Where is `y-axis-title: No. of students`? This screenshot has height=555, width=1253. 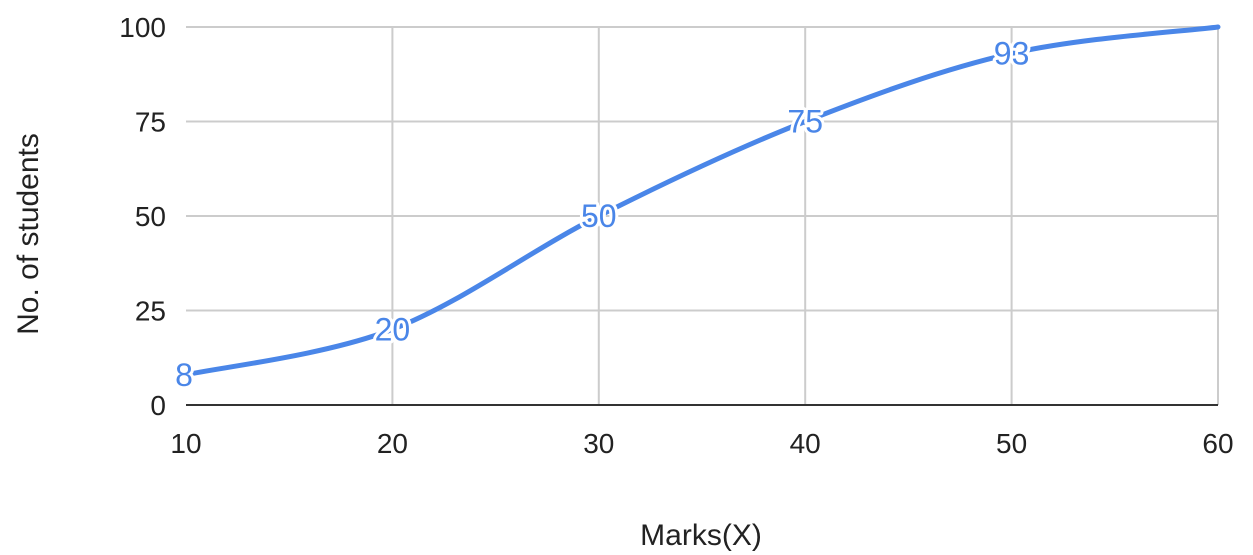 y-axis-title: No. of students is located at coordinates (28, 234).